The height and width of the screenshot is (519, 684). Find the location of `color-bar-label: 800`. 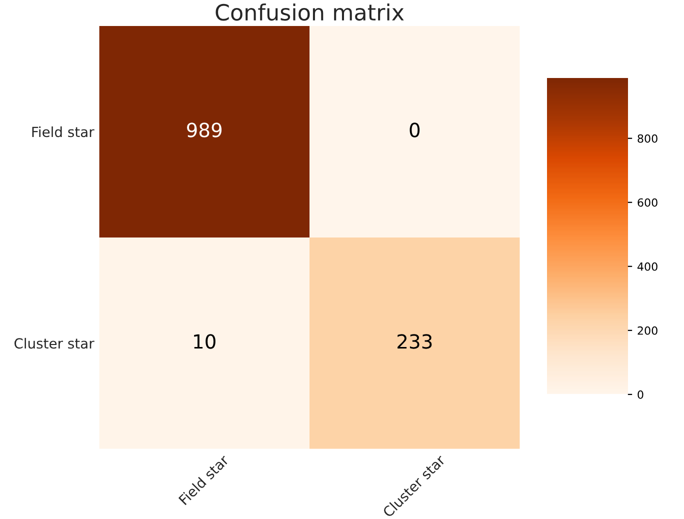

color-bar-label: 800 is located at coordinates (648, 138).